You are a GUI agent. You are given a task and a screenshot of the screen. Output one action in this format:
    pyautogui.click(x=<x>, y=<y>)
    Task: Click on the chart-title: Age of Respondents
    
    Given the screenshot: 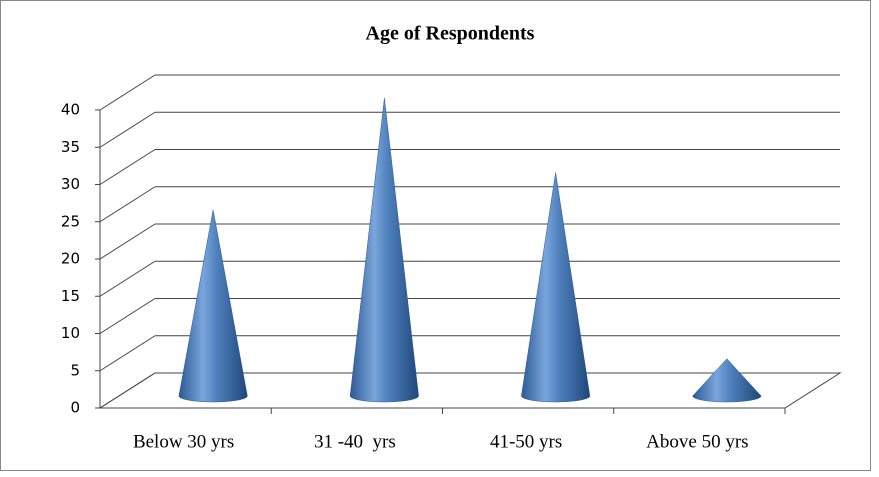 What is the action you would take?
    pyautogui.click(x=450, y=34)
    